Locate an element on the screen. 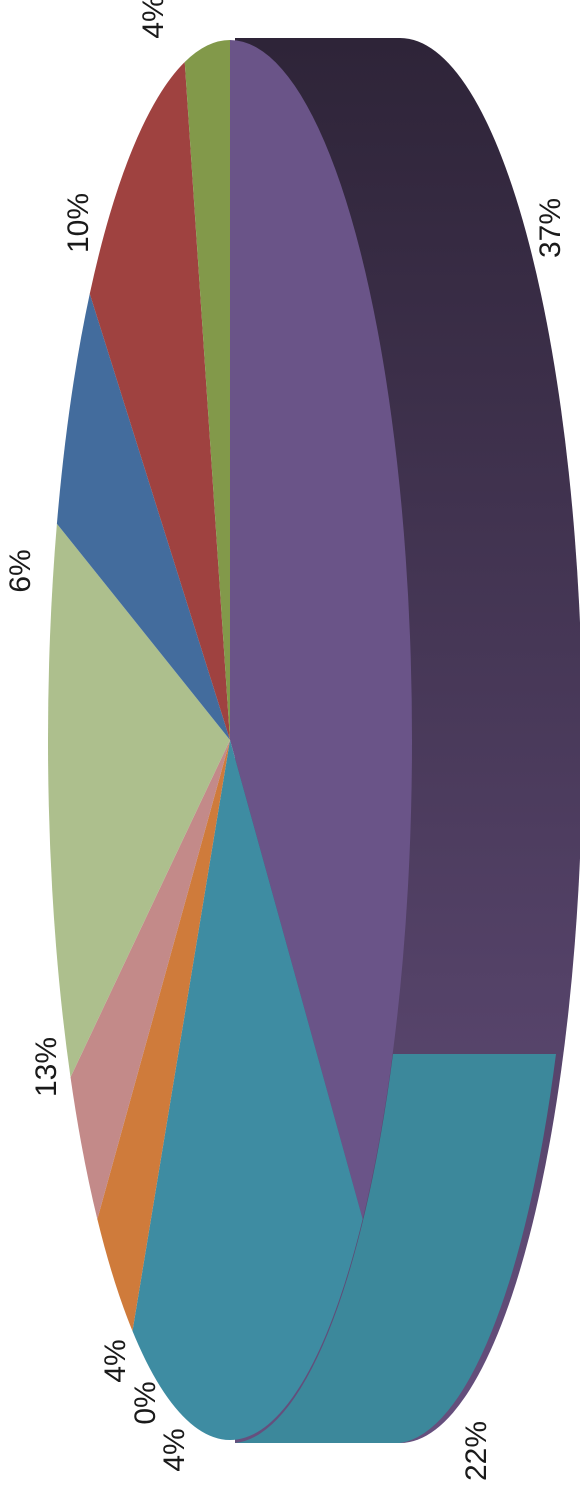 Image resolution: width=580 pixels, height=1501 pixels. slice-label-22: 22% is located at coordinates (476, 1451).